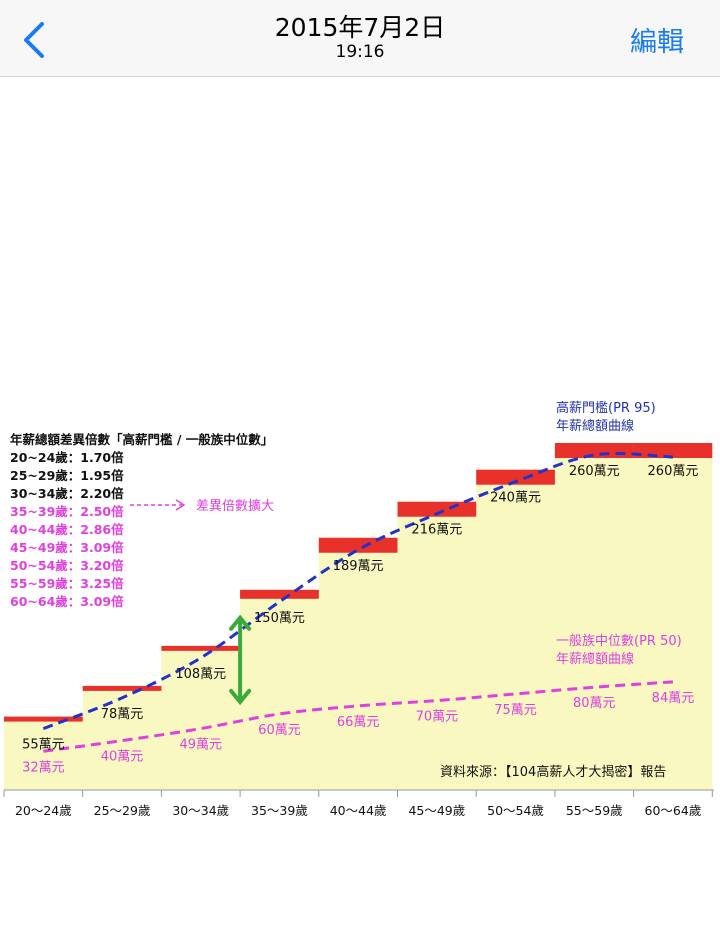 Image resolution: width=720 pixels, height=925 pixels. Describe the element at coordinates (43, 745) in the screenshot. I see `high-value-label-1: 55萬元` at that location.